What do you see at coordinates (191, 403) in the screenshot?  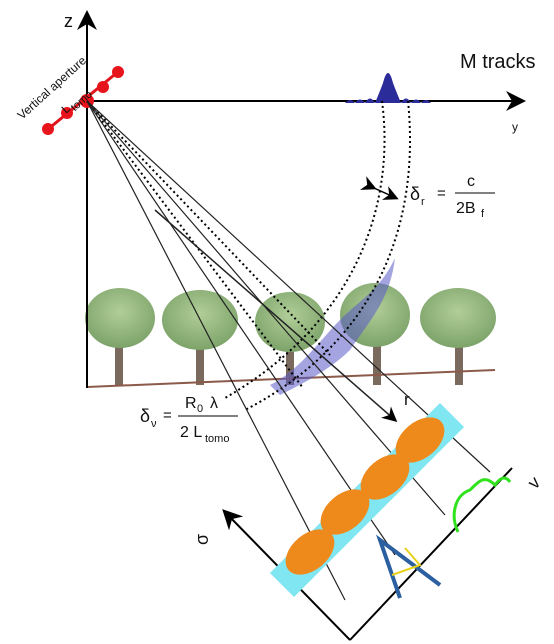 I see `numerator: R` at bounding box center [191, 403].